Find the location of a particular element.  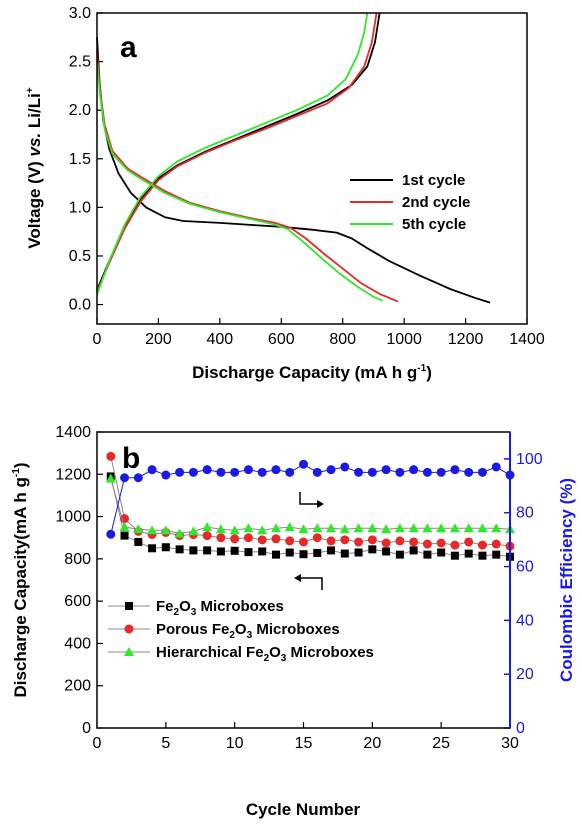

legend-entry-2: 2nd cycle is located at coordinates (436, 202).